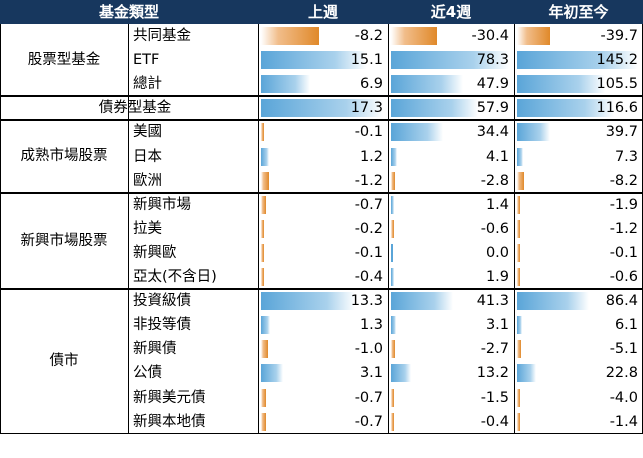  I want to click on value-cell: -8.2, so click(368, 36).